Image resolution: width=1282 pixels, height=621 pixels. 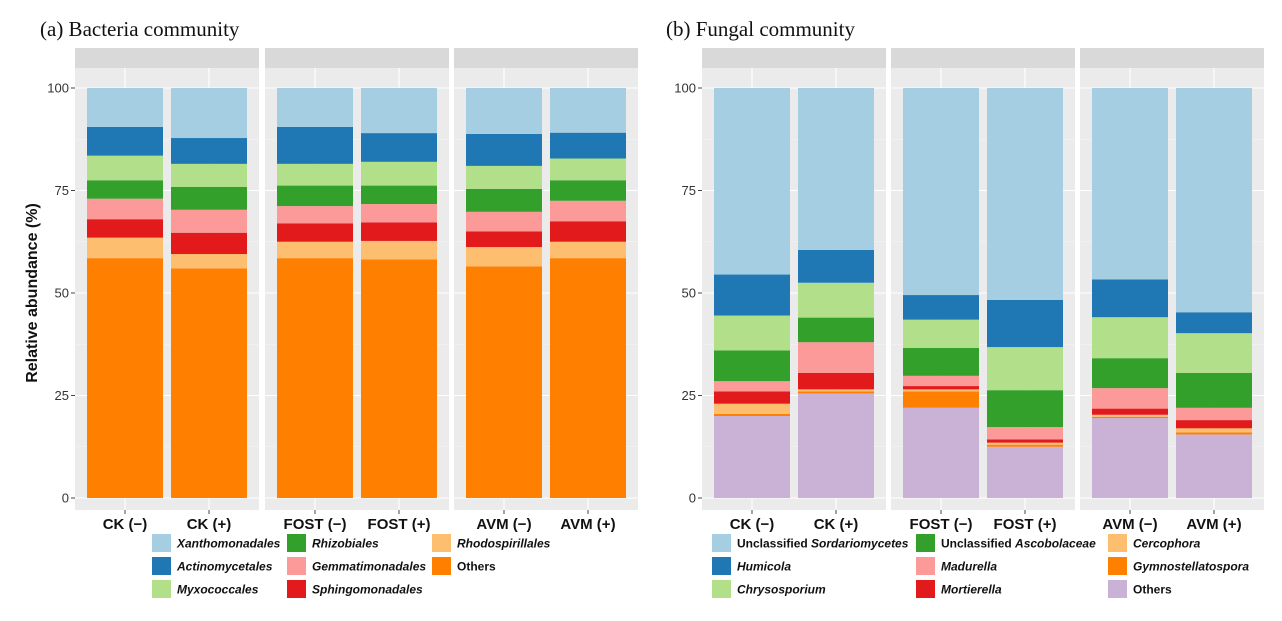 I want to click on legend-item-unclassified-ascobolaceae: Unclassified Ascobolaceae, so click(x=1006, y=543).